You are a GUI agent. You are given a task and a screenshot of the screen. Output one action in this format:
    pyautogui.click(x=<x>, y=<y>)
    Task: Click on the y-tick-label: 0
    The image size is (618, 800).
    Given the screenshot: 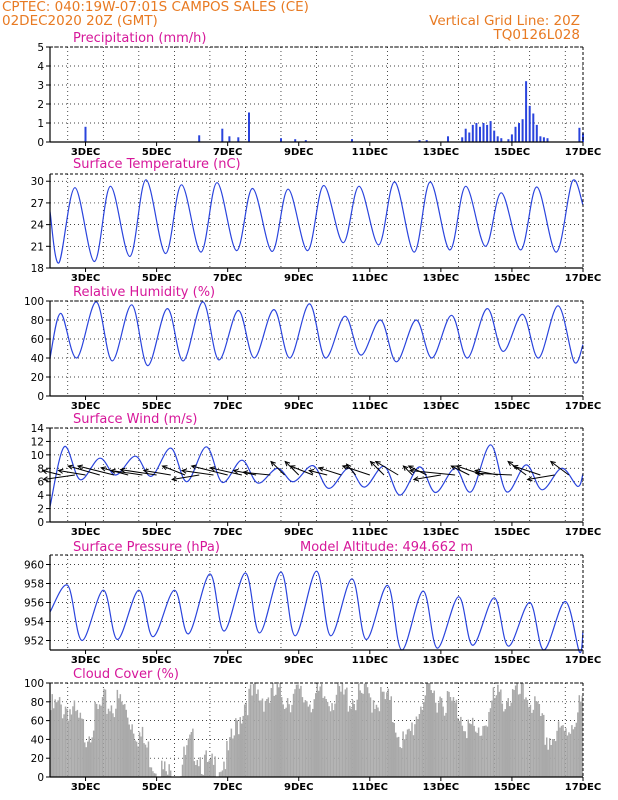 What is the action you would take?
    pyautogui.click(x=40, y=143)
    